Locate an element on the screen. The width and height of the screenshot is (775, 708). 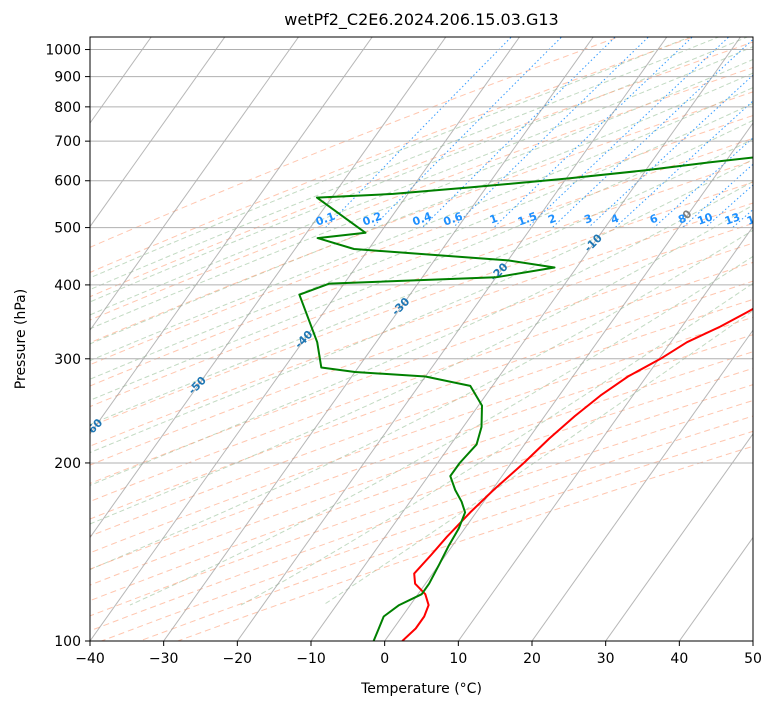
y-tick-label: 200 is located at coordinates (67, 464).